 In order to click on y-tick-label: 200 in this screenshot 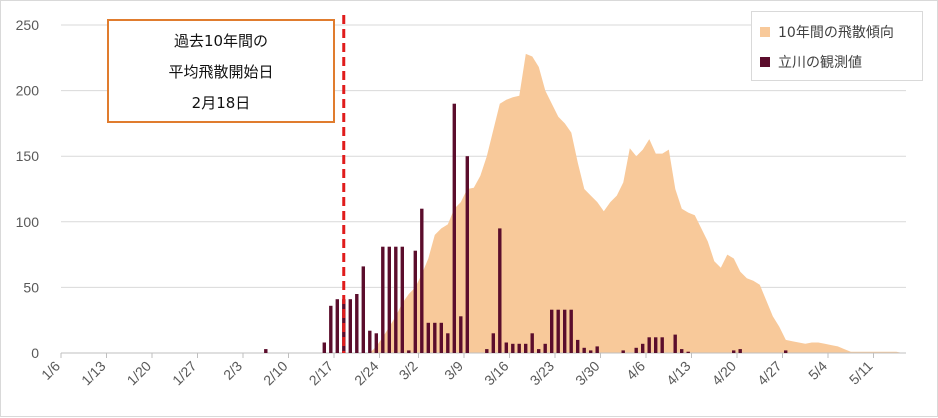, I will do `click(28, 91)`.